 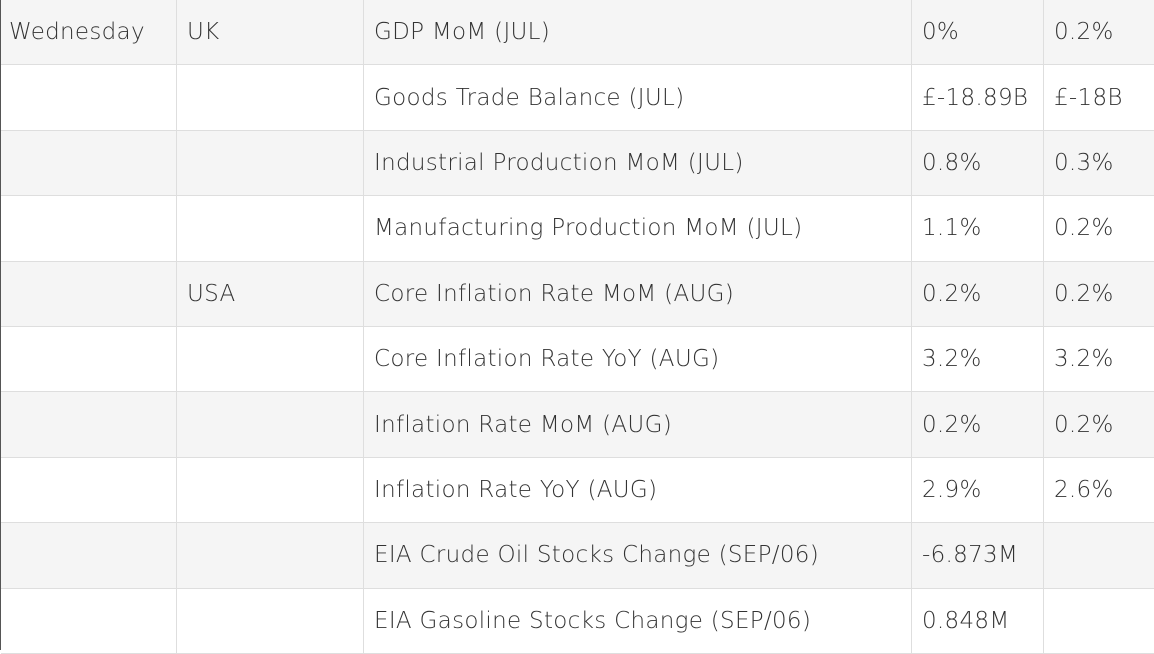 What do you see at coordinates (978, 163) in the screenshot?
I see `actual-cell: 0.8%` at bounding box center [978, 163].